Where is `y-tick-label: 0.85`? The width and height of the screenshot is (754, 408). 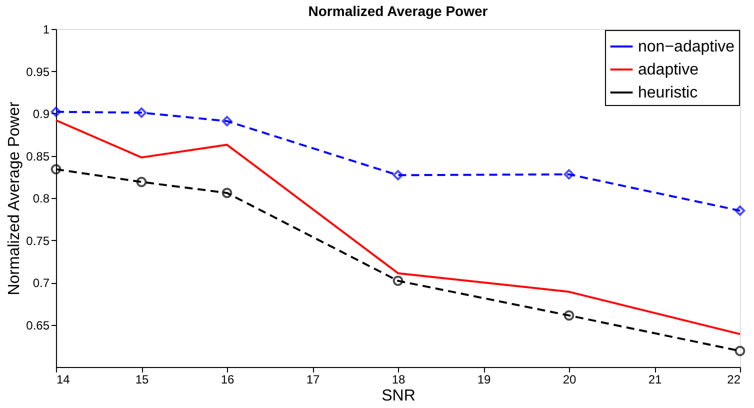
y-tick-label: 0.85 is located at coordinates (38, 156).